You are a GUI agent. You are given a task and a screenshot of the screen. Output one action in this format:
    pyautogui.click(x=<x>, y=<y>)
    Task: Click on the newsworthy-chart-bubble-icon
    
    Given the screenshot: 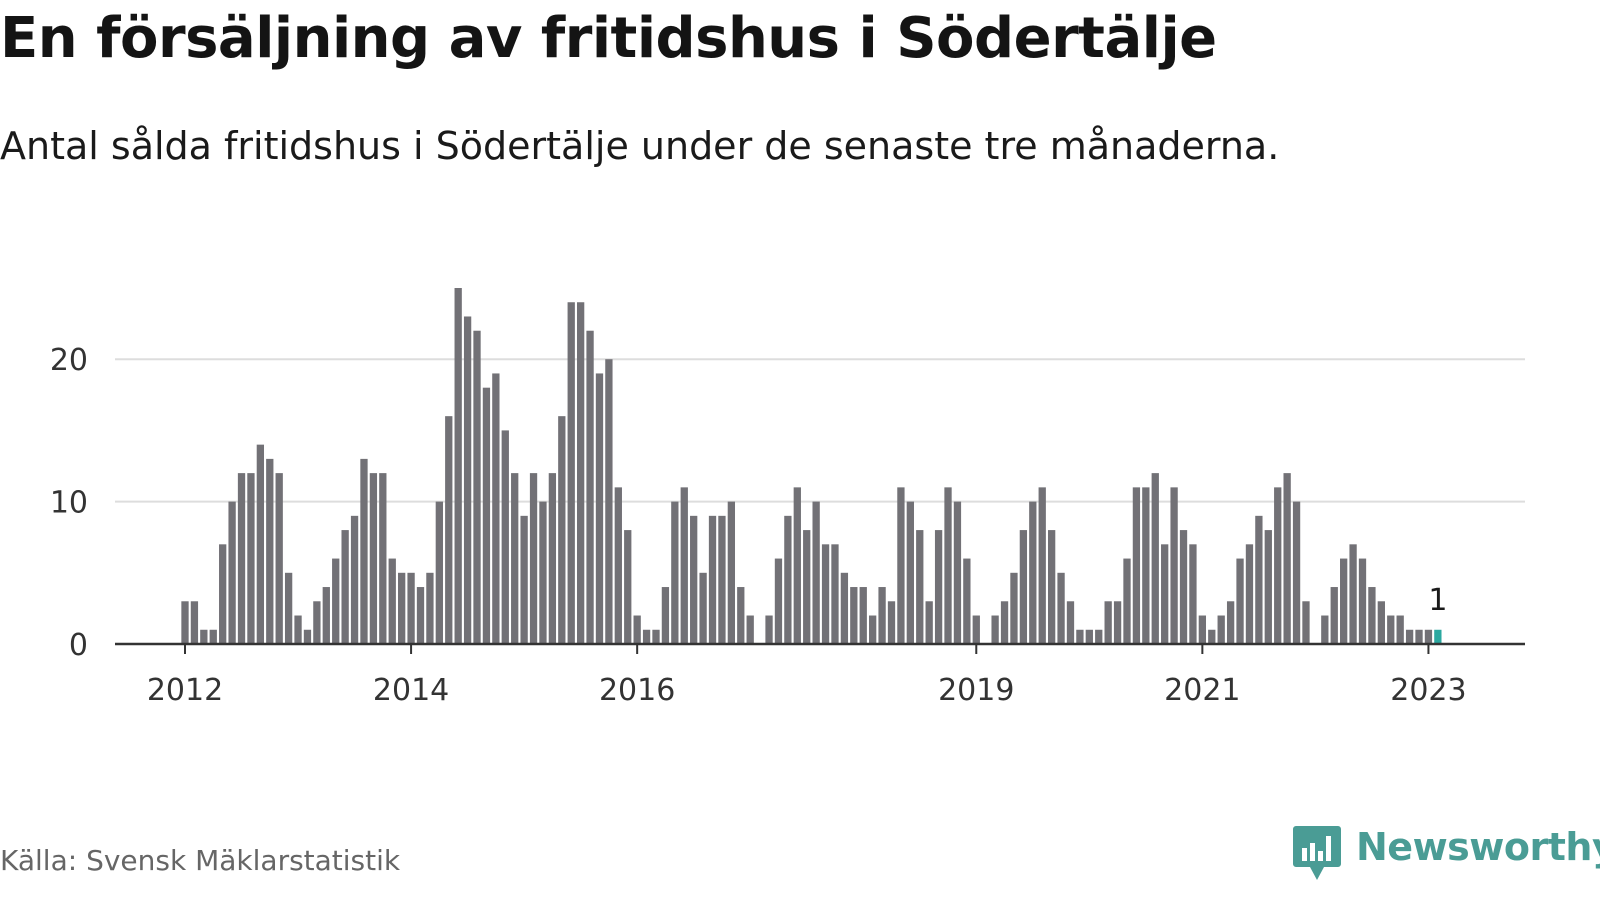 What is the action you would take?
    pyautogui.click(x=1317, y=853)
    